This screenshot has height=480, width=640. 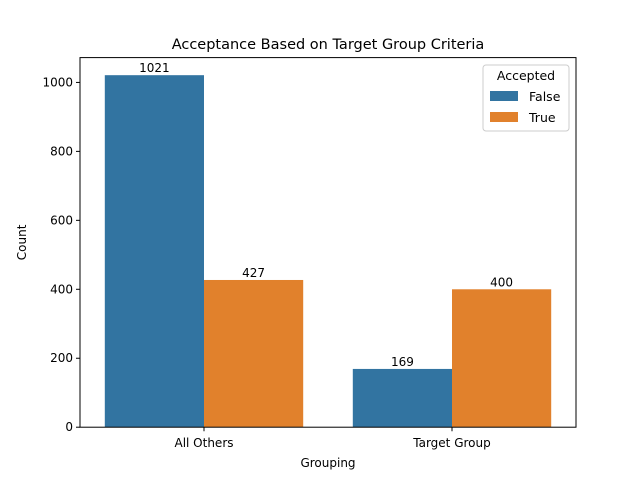 I want to click on y-tick-label: 0, so click(x=69, y=427).